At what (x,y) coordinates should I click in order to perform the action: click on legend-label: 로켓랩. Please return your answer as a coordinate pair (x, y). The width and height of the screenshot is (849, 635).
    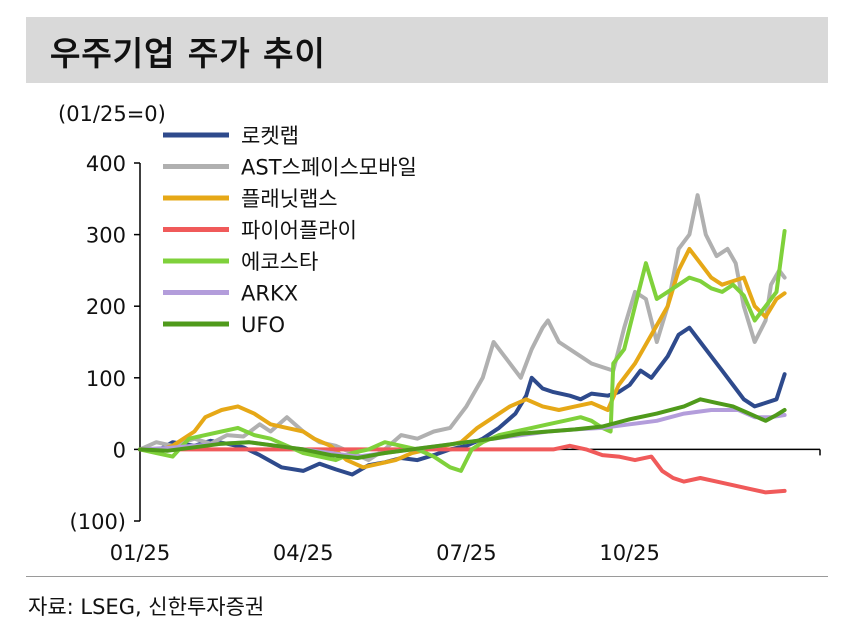
    Looking at the image, I should click on (270, 136).